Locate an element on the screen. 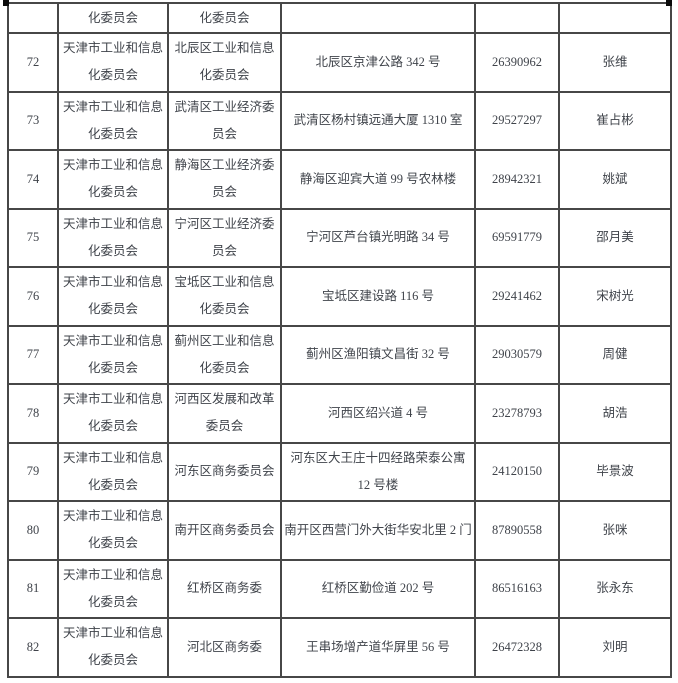  cell-phone: 26472328 is located at coordinates (517, 647).